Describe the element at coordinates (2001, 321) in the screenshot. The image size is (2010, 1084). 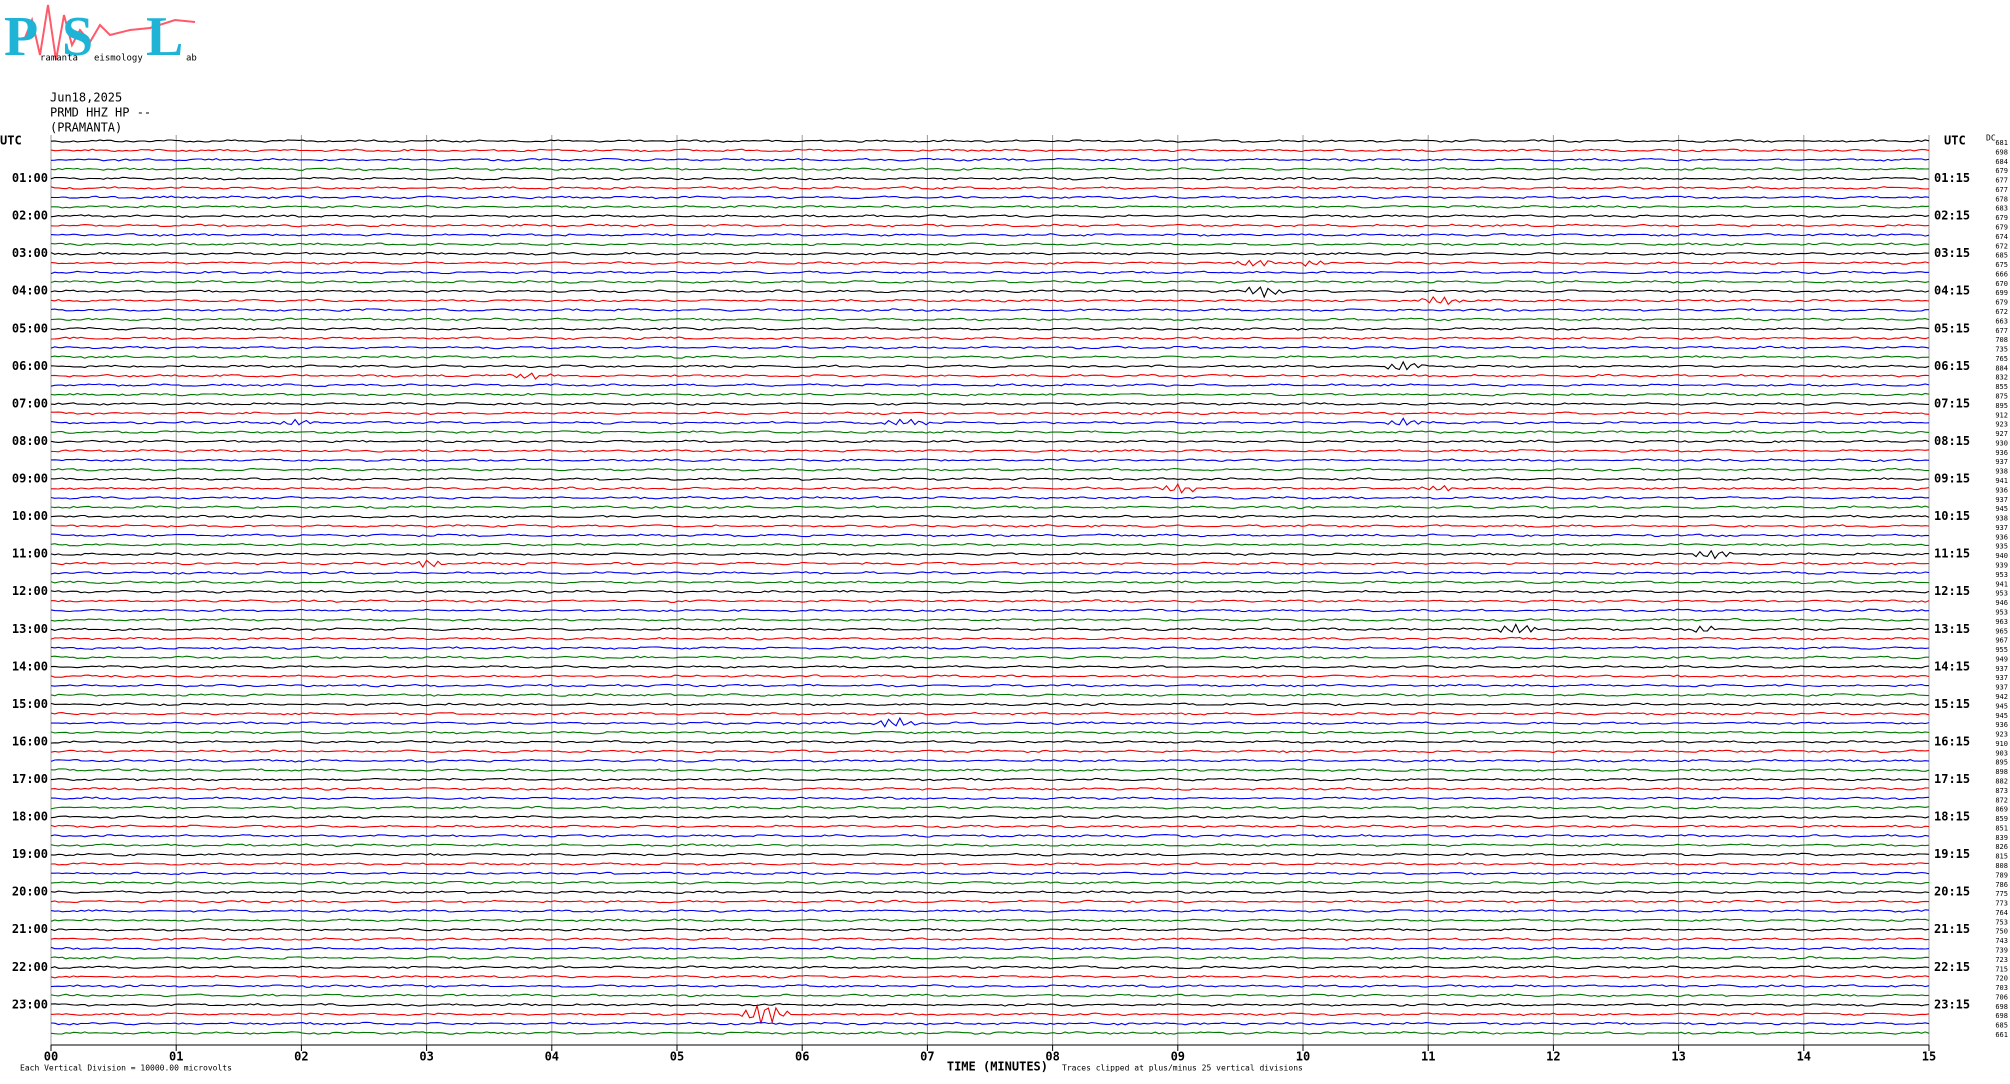
I see `dc-value: 663` at that location.